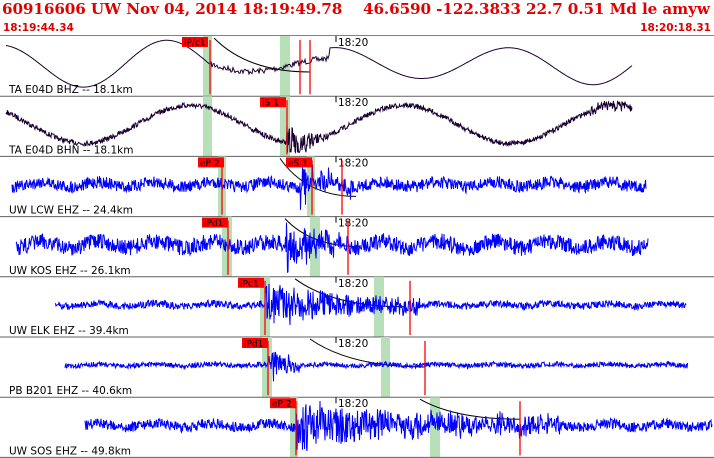 The height and width of the screenshot is (458, 714). I want to click on trace-panel: 18:20 iPd1 UW KOS EHZ -- 26.1km, so click(357, 247).